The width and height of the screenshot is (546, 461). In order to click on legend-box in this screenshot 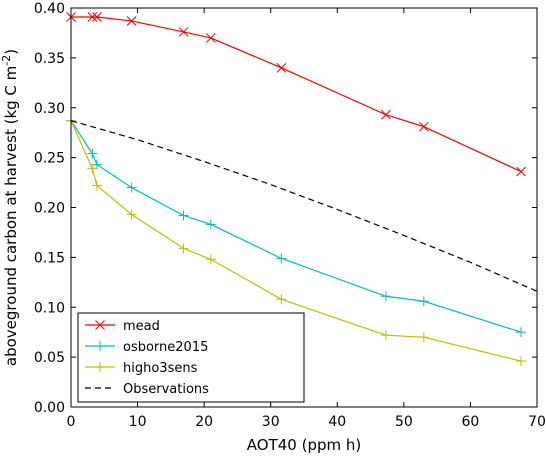, I will do `click(191, 357)`.